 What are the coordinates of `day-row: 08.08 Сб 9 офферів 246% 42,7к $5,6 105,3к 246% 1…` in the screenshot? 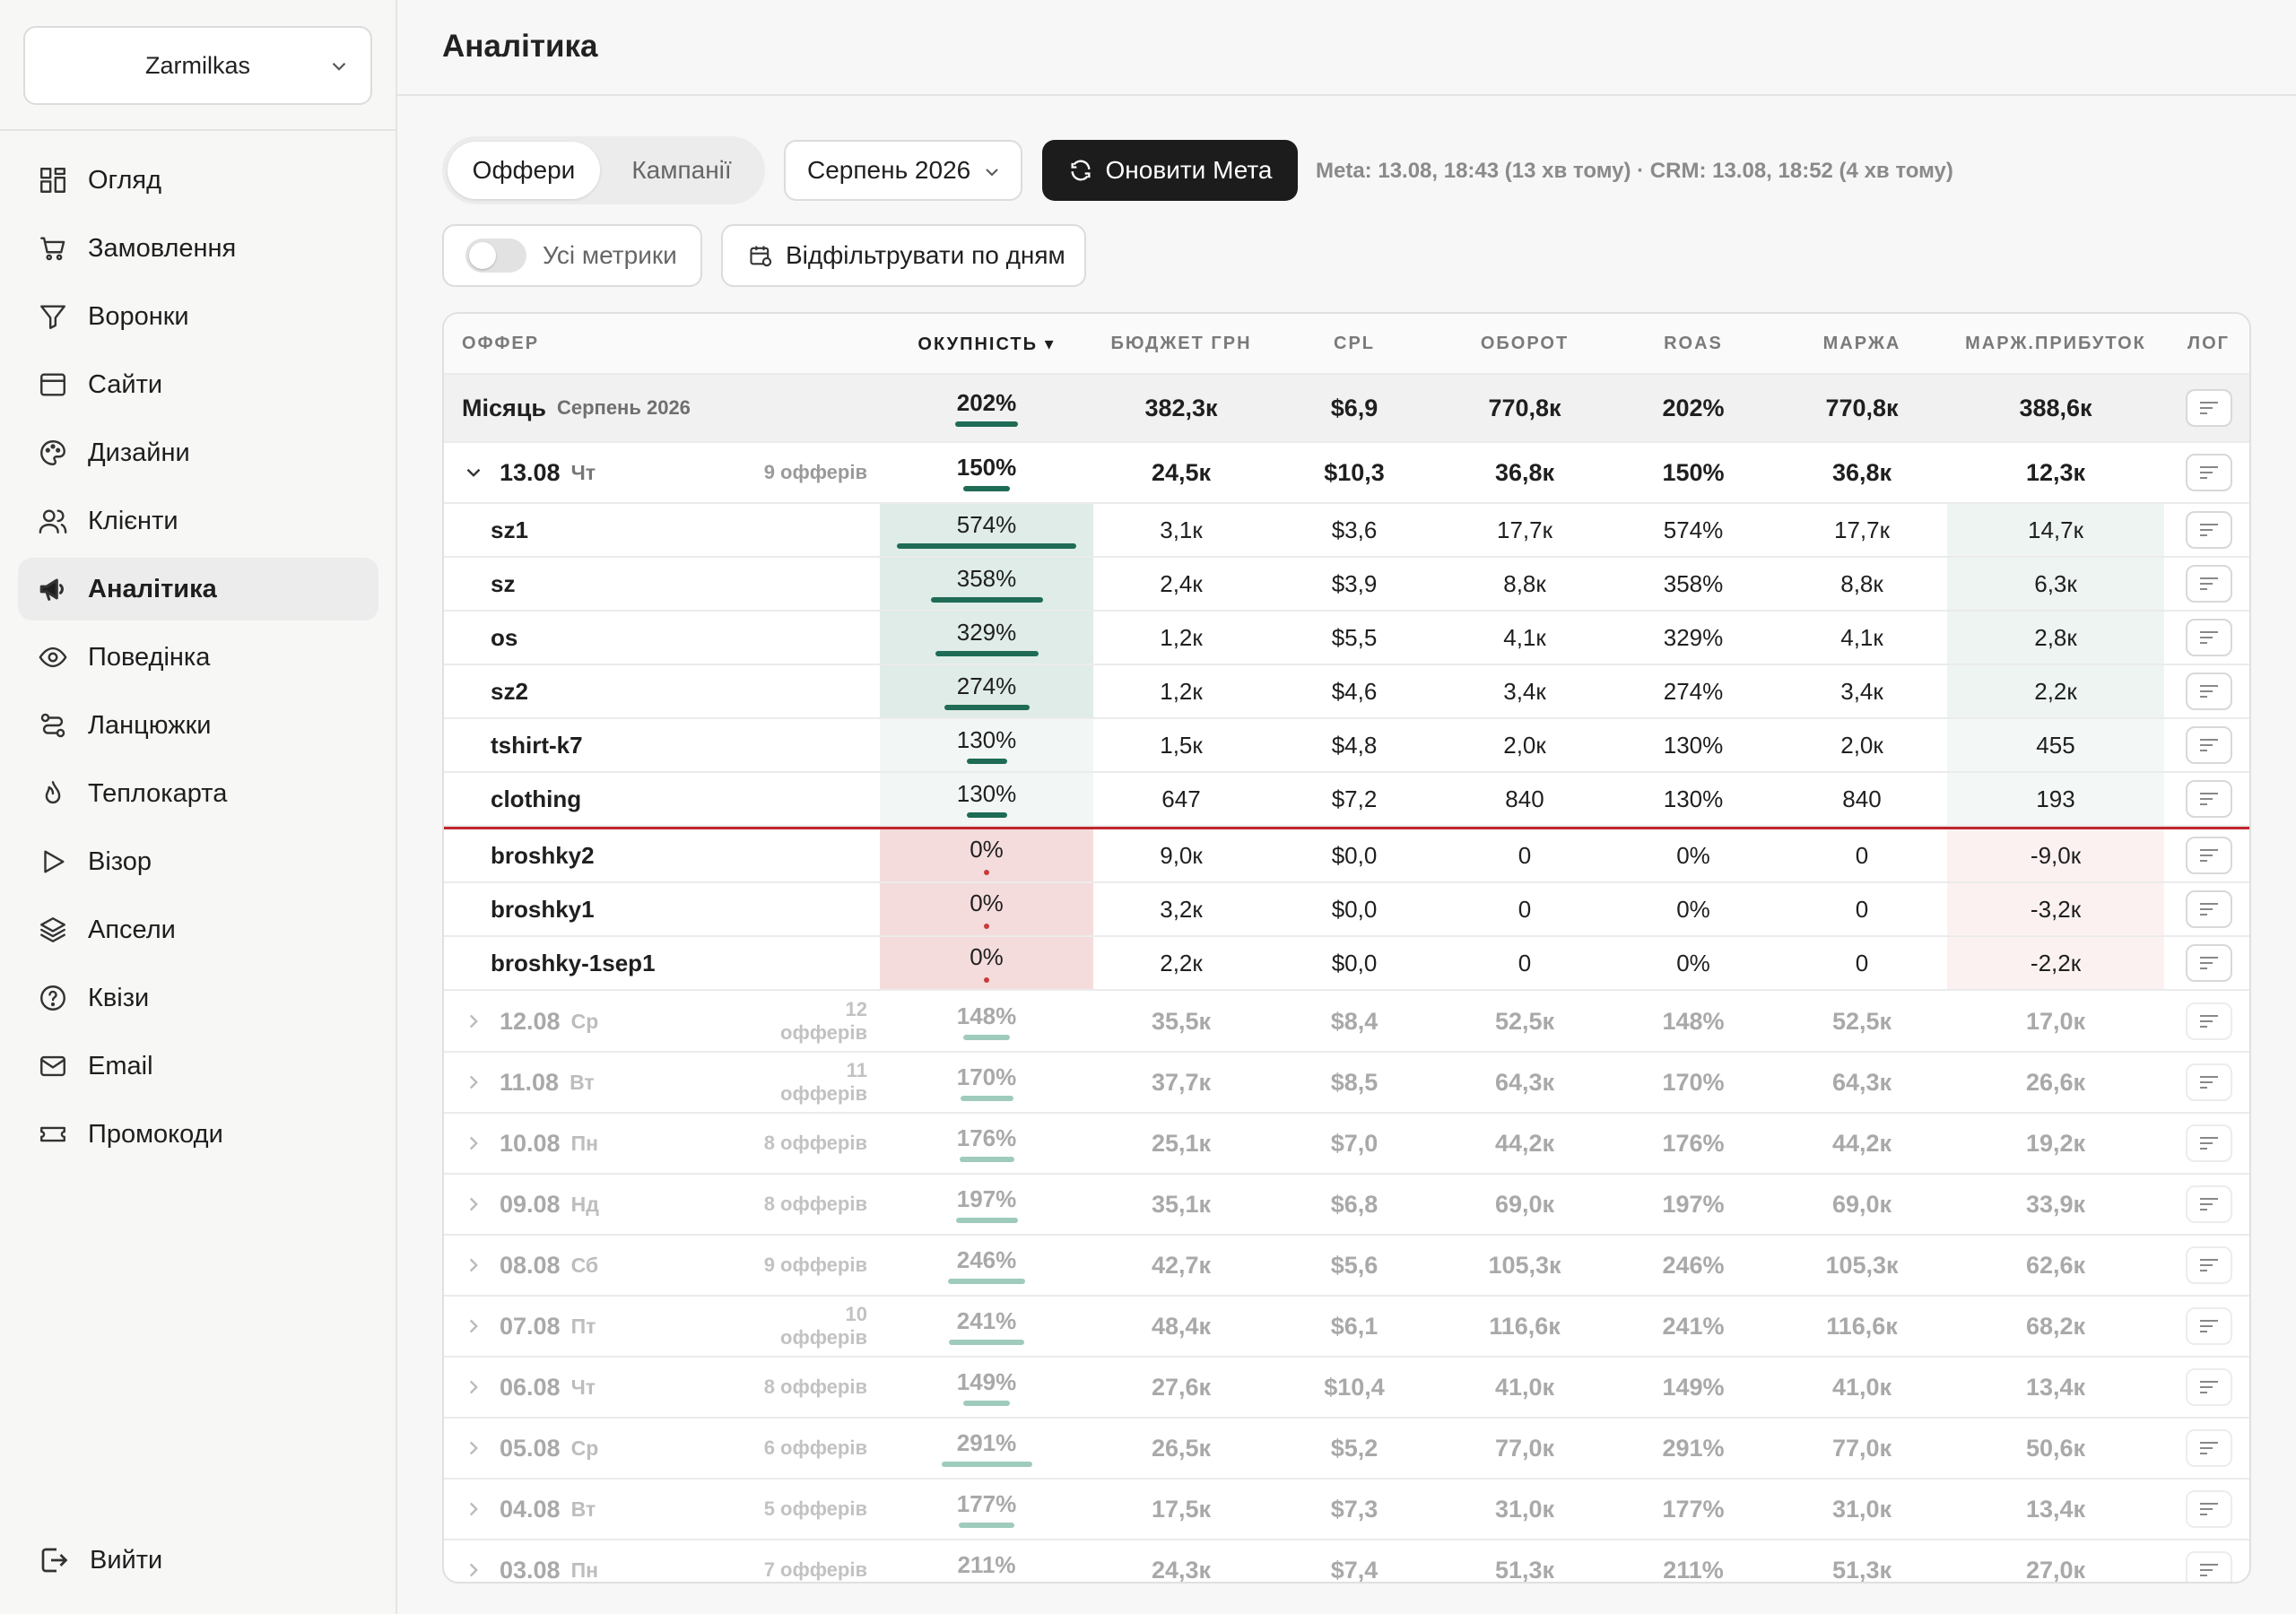 It's located at (1346, 1266).